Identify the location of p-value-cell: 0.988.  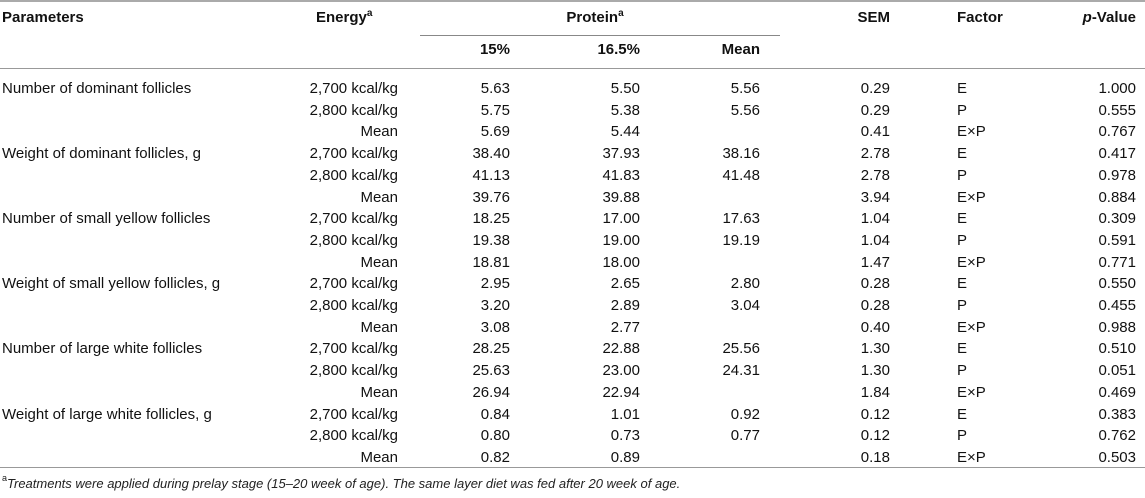
(1117, 327).